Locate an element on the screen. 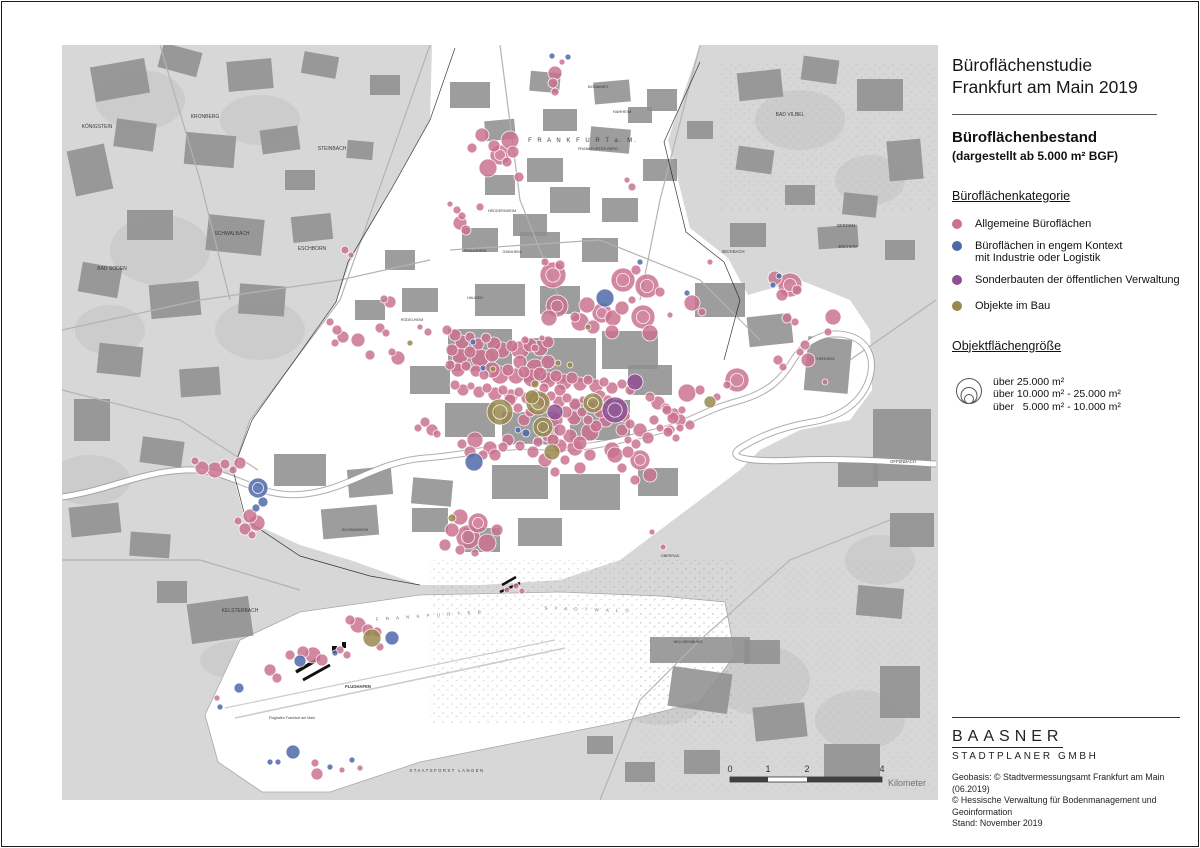 This screenshot has width=1200, height=848. credit-line-3: Stand: November 2019 is located at coordinates (997, 823).